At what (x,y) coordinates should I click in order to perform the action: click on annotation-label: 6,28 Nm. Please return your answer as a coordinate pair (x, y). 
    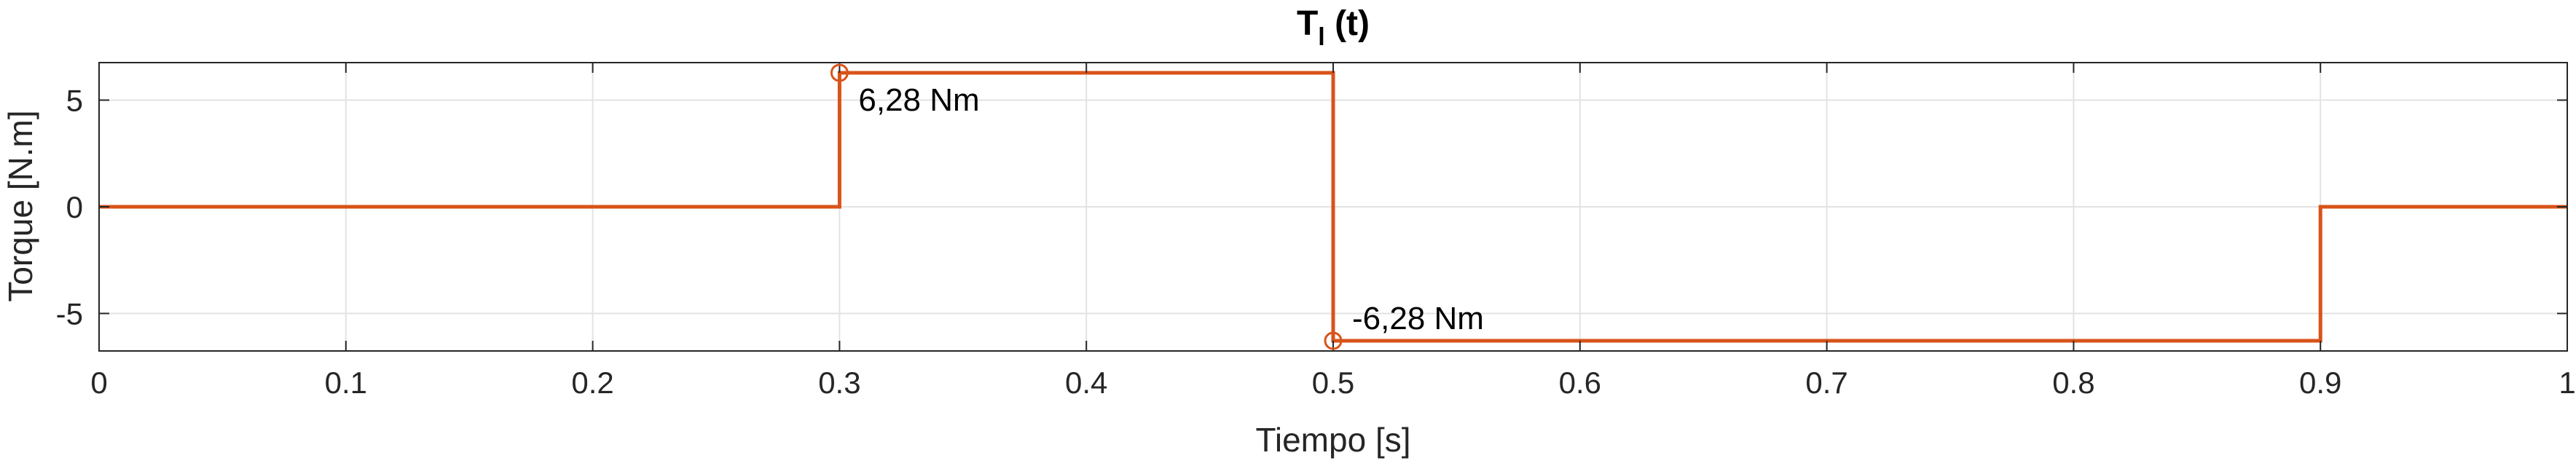
    Looking at the image, I should click on (918, 100).